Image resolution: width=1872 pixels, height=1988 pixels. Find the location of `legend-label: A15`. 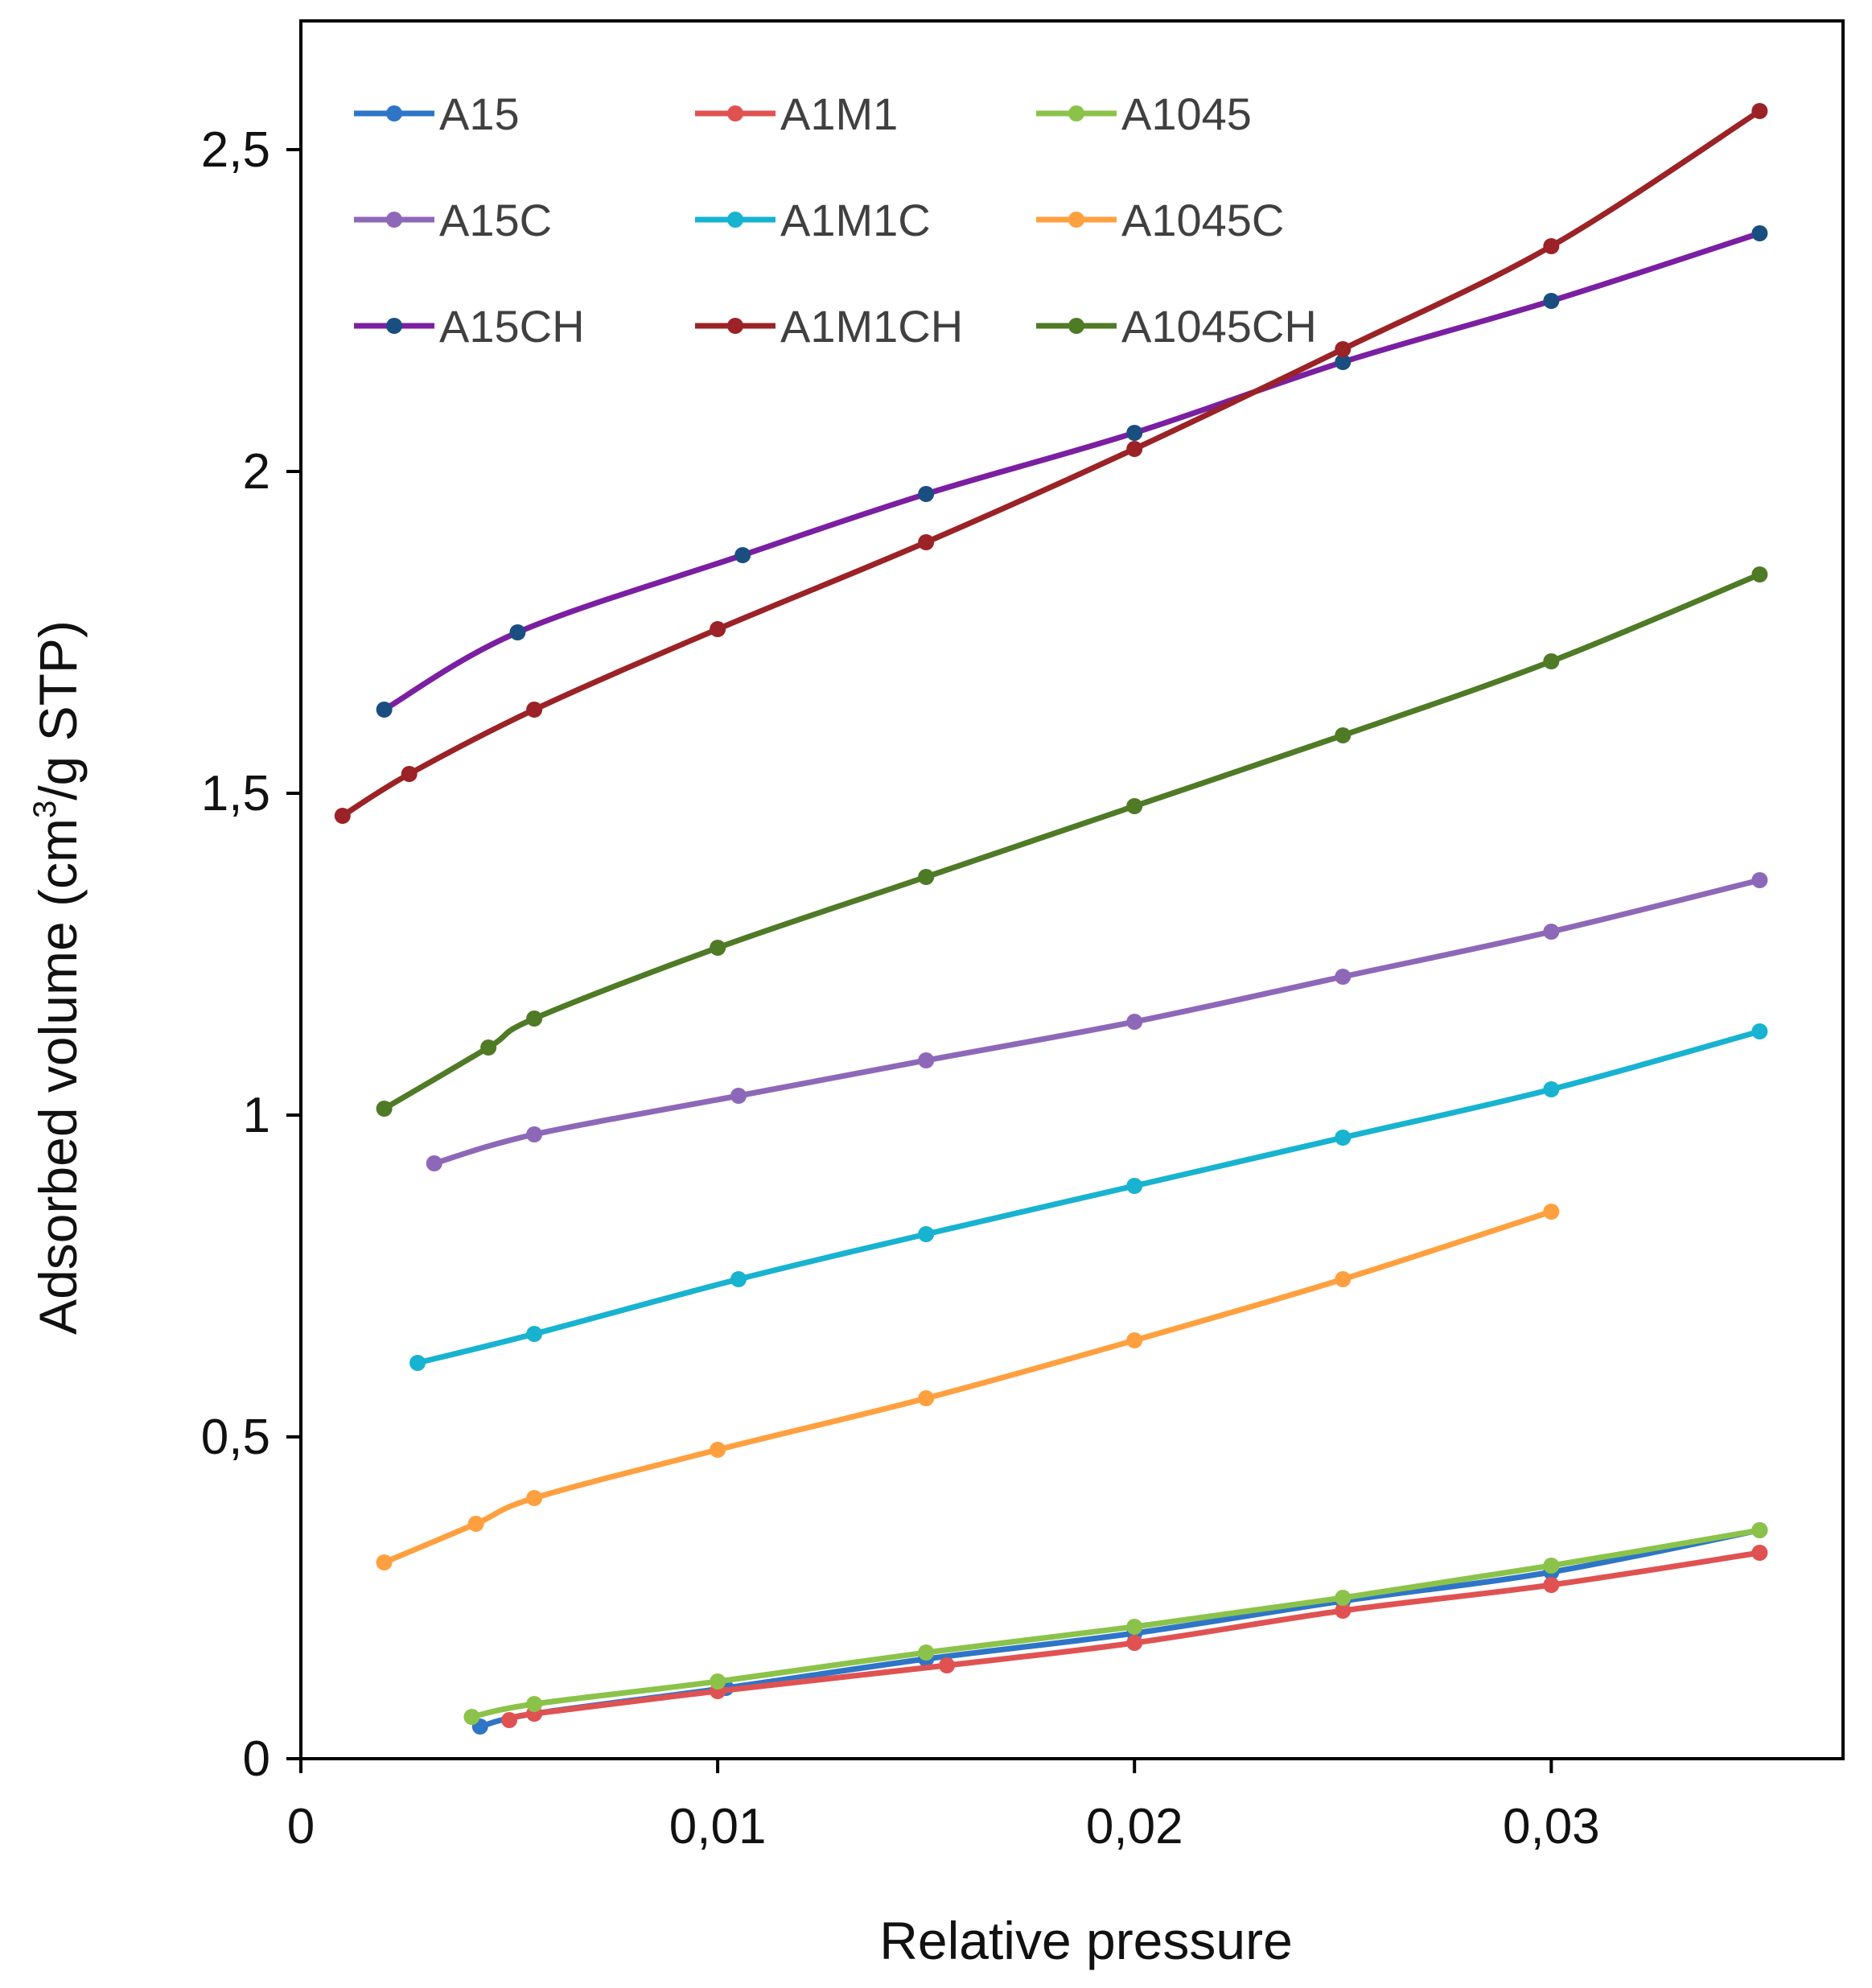

legend-label: A15 is located at coordinates (480, 114).